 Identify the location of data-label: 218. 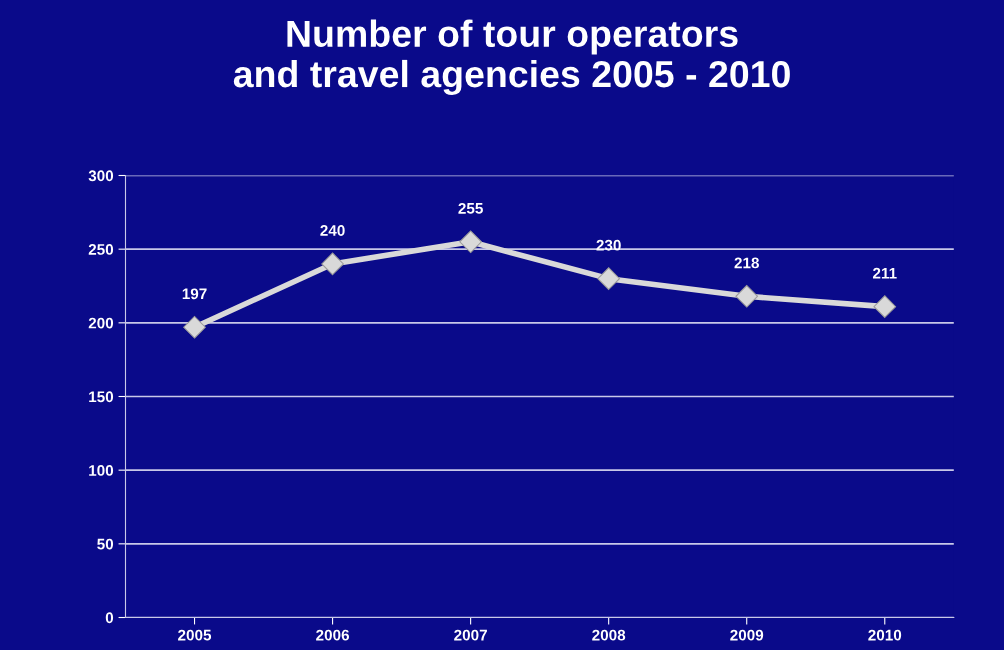
(746, 263).